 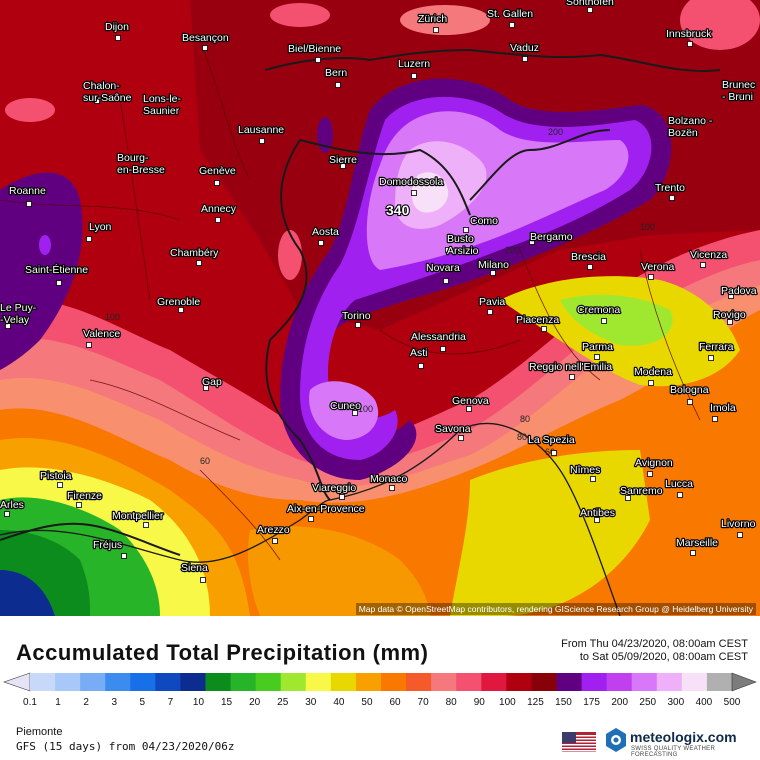 I want to click on us-flag-icon, so click(x=579, y=742).